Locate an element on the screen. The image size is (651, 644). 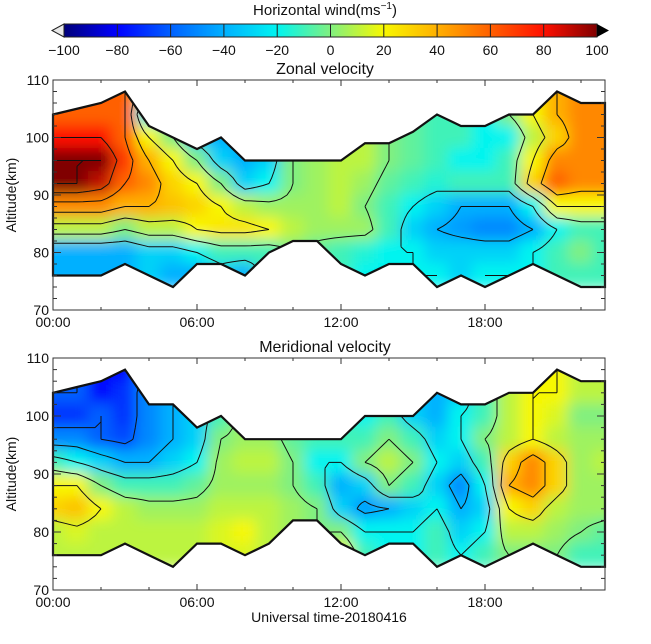
y-tick-label: 100 is located at coordinates (38, 416).